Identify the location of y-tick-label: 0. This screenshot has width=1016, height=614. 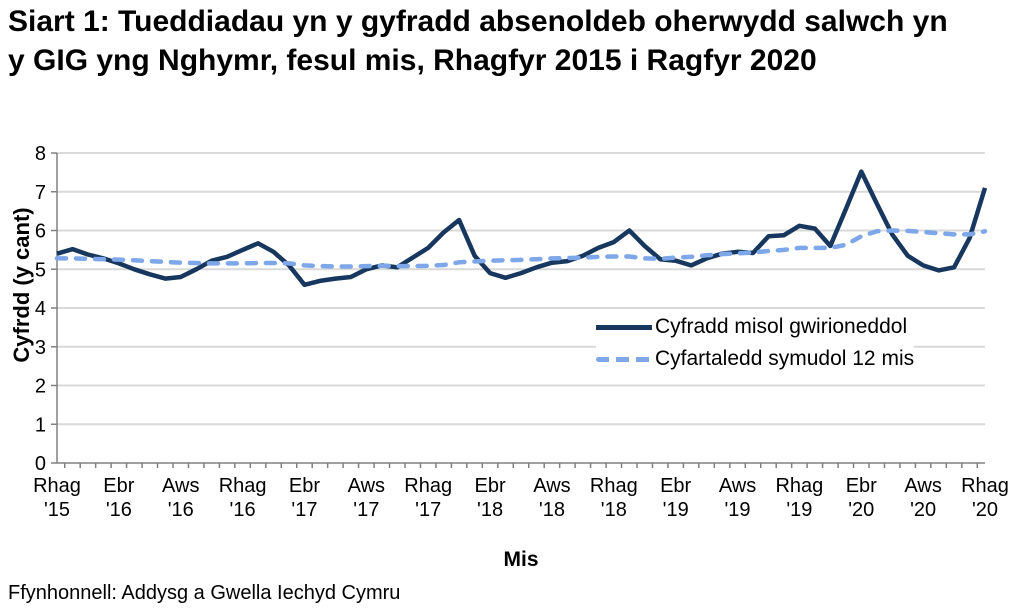
(40, 464).